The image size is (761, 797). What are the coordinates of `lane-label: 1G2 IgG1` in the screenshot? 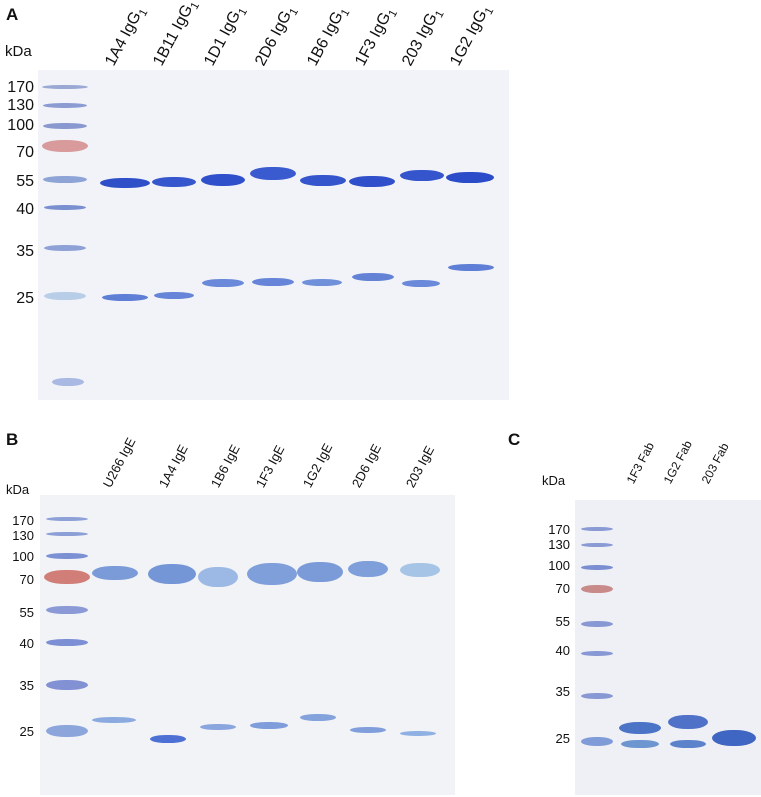 It's located at (472, 37).